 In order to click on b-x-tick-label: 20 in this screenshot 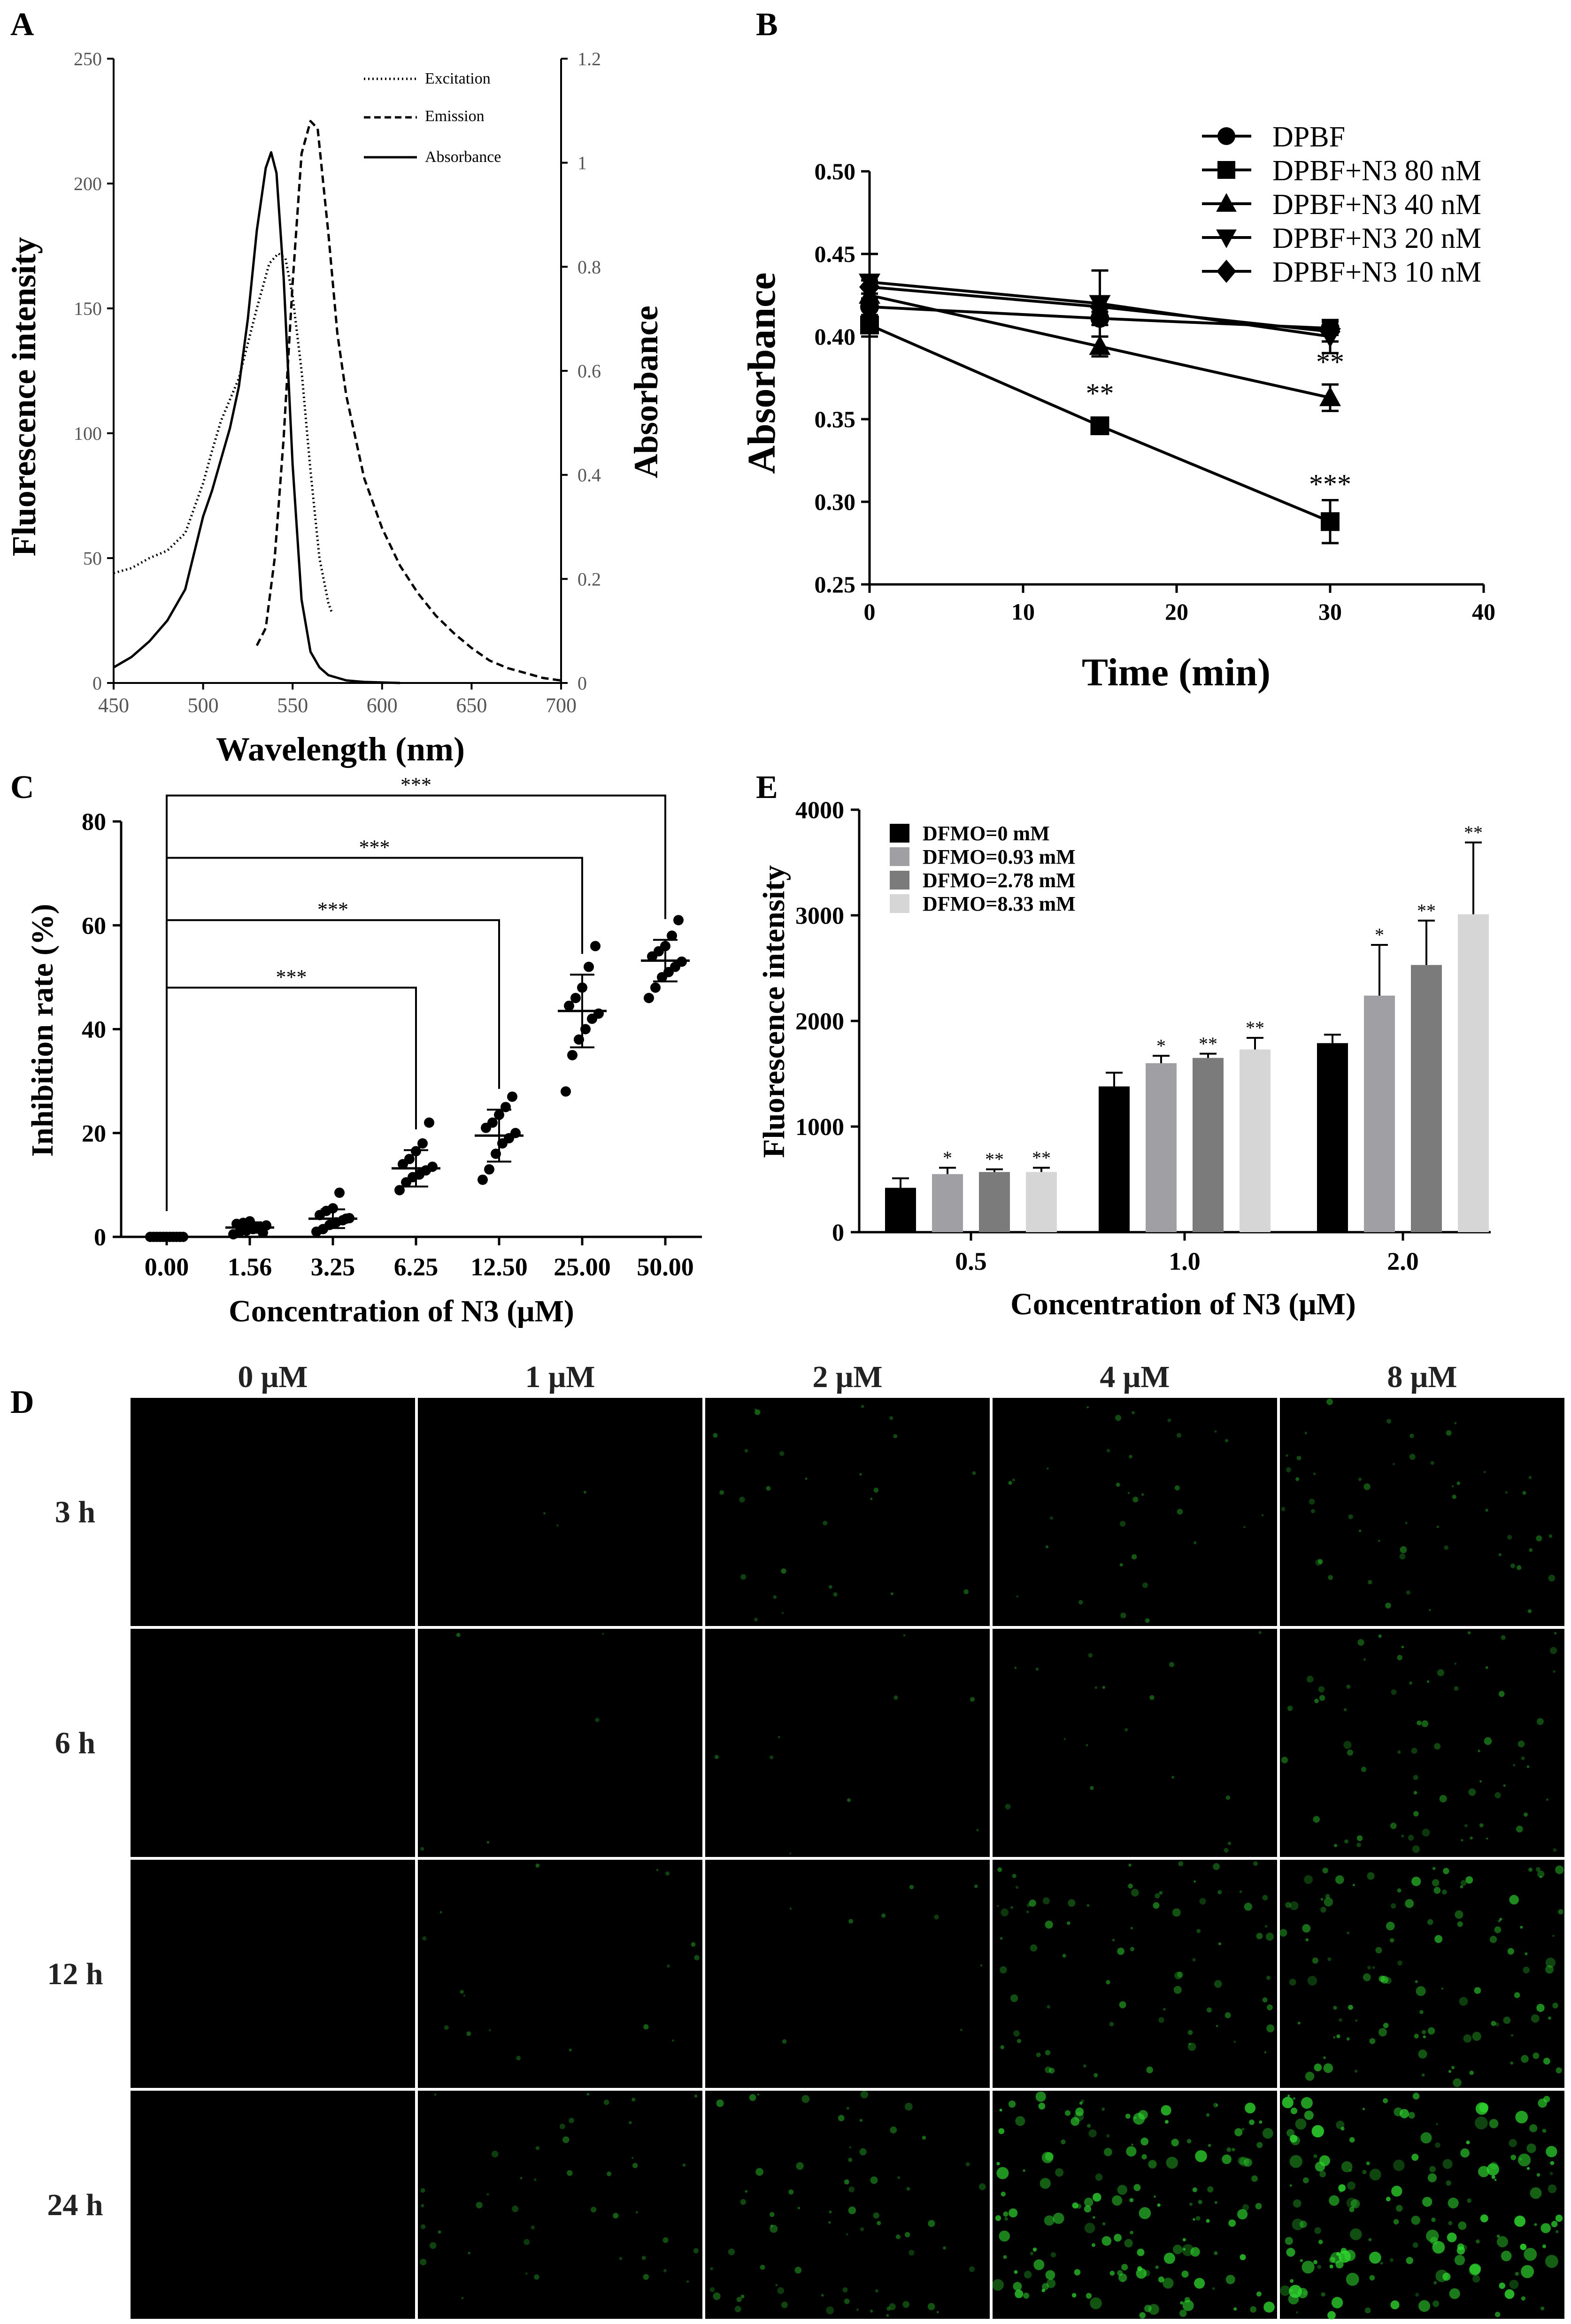, I will do `click(1177, 611)`.